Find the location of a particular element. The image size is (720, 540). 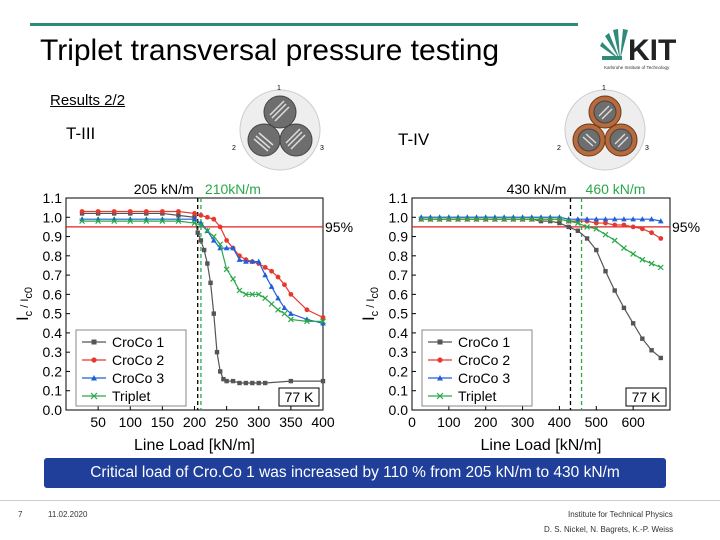

legend-label: CroCo 3 is located at coordinates (484, 378).